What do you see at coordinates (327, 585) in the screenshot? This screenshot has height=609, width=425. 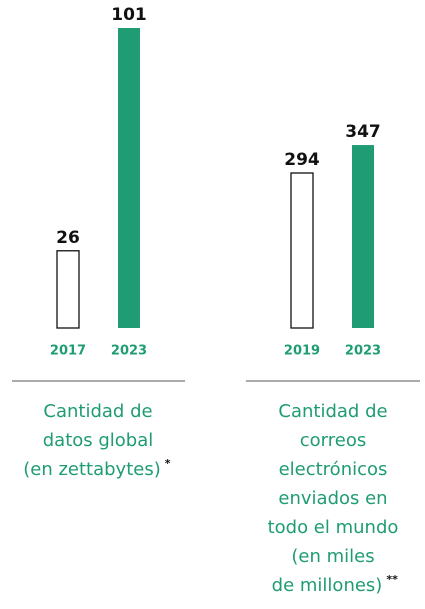 I see `caption-line: de millones)` at bounding box center [327, 585].